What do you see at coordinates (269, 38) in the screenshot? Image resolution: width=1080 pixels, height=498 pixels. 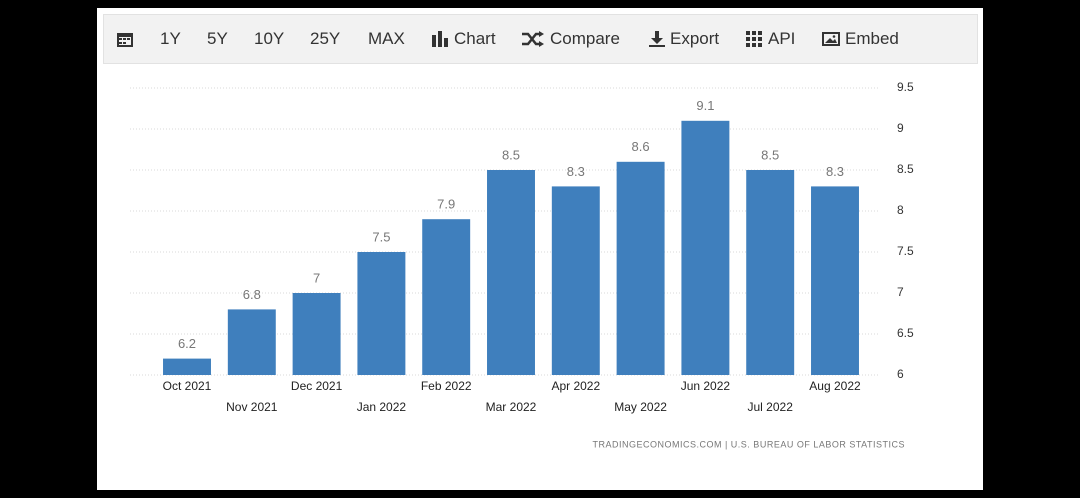 I see `range-10y: 10Y` at bounding box center [269, 38].